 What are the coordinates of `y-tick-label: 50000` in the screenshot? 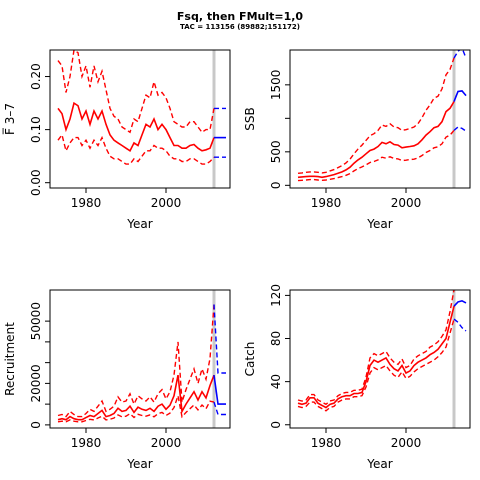 It's located at (36, 321).